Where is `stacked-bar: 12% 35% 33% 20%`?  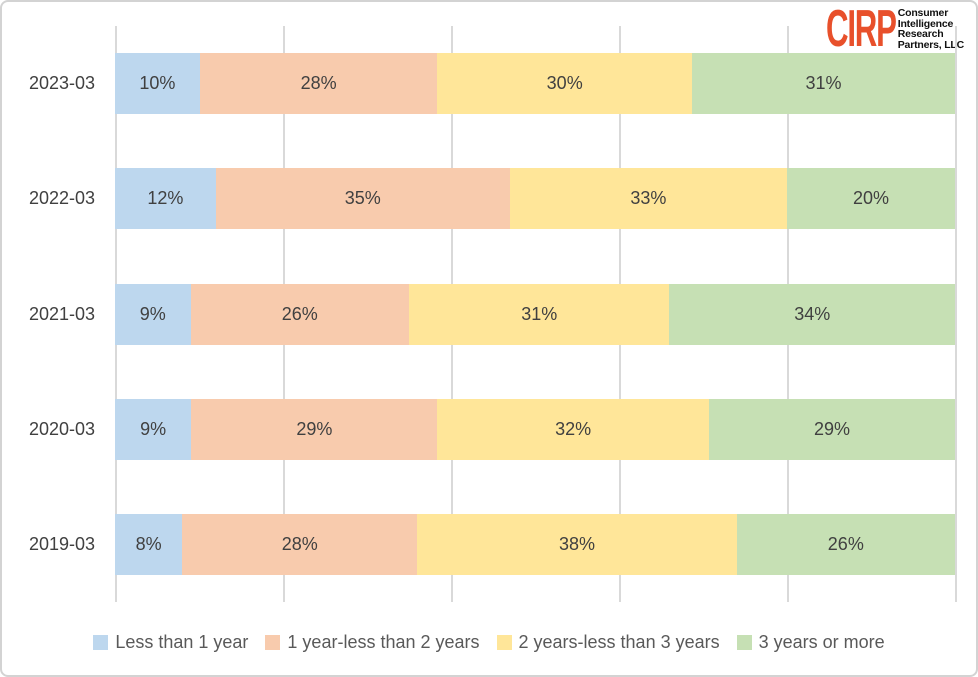
stacked-bar: 12% 35% 33% 20% is located at coordinates (535, 199).